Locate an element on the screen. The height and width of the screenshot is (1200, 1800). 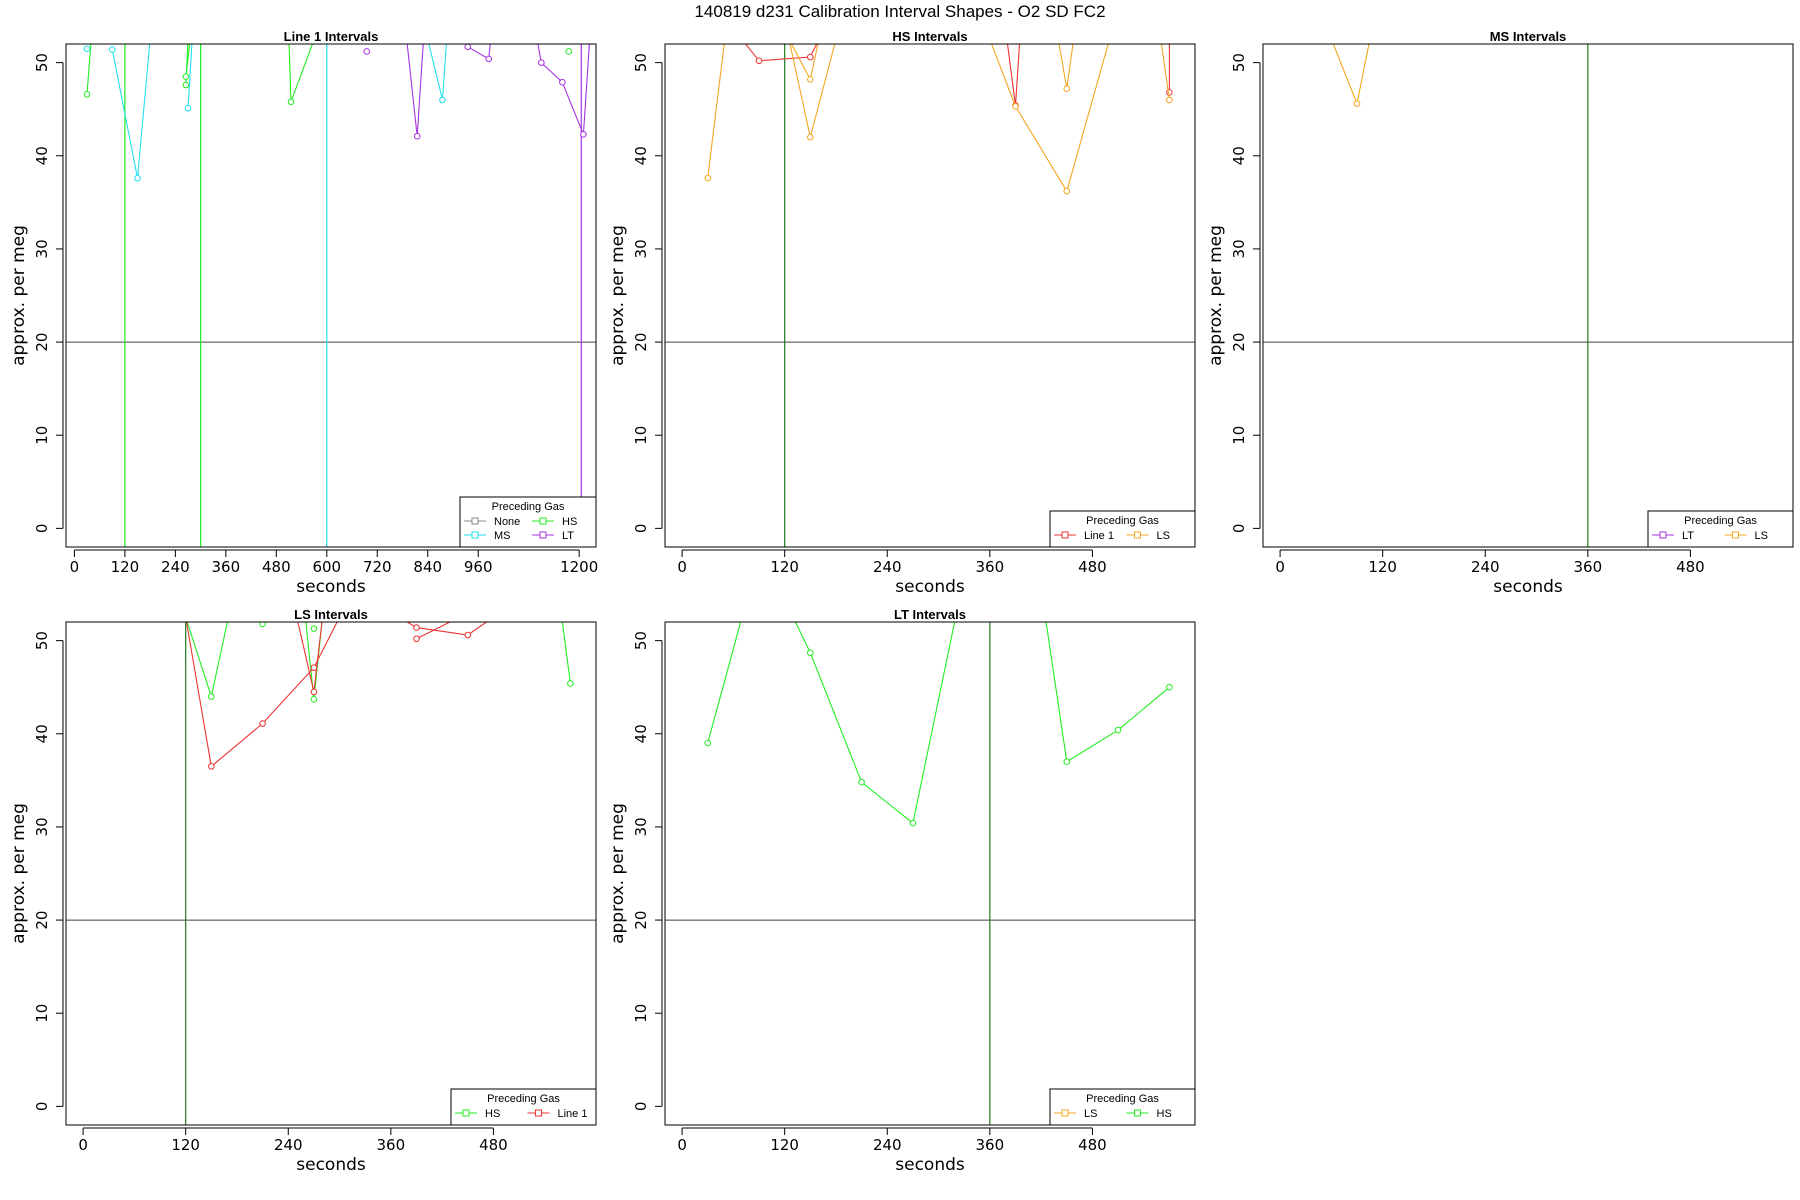
panel-title: MS Intervals is located at coordinates (1528, 36).